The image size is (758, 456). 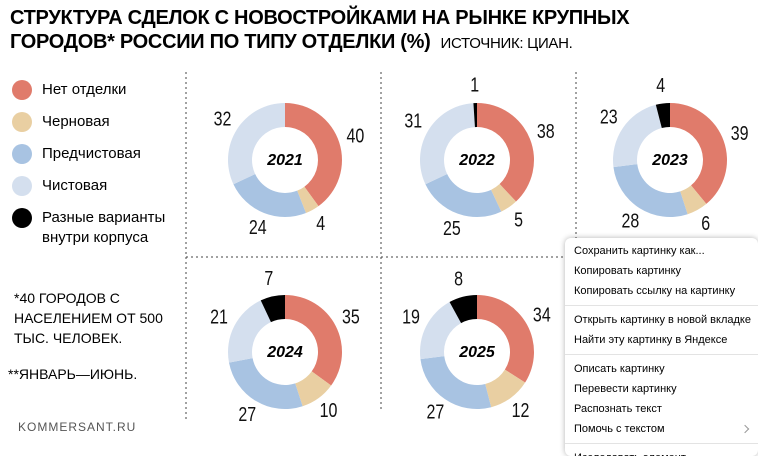 I want to click on data-label: 19, so click(x=411, y=317).